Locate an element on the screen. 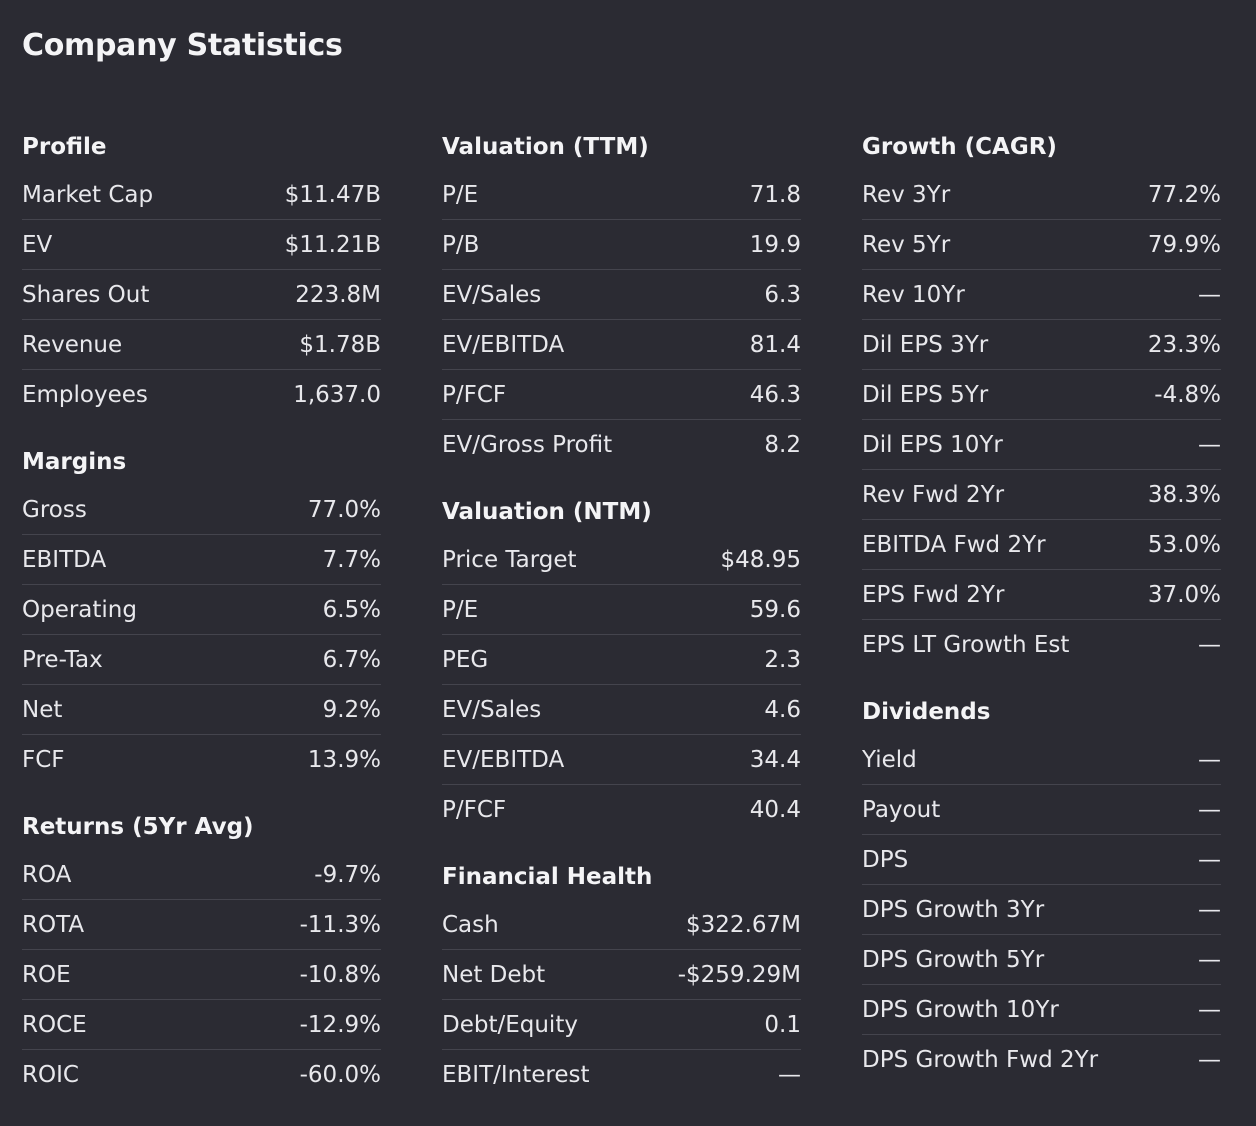  stat-value: 7.7% is located at coordinates (351, 559).